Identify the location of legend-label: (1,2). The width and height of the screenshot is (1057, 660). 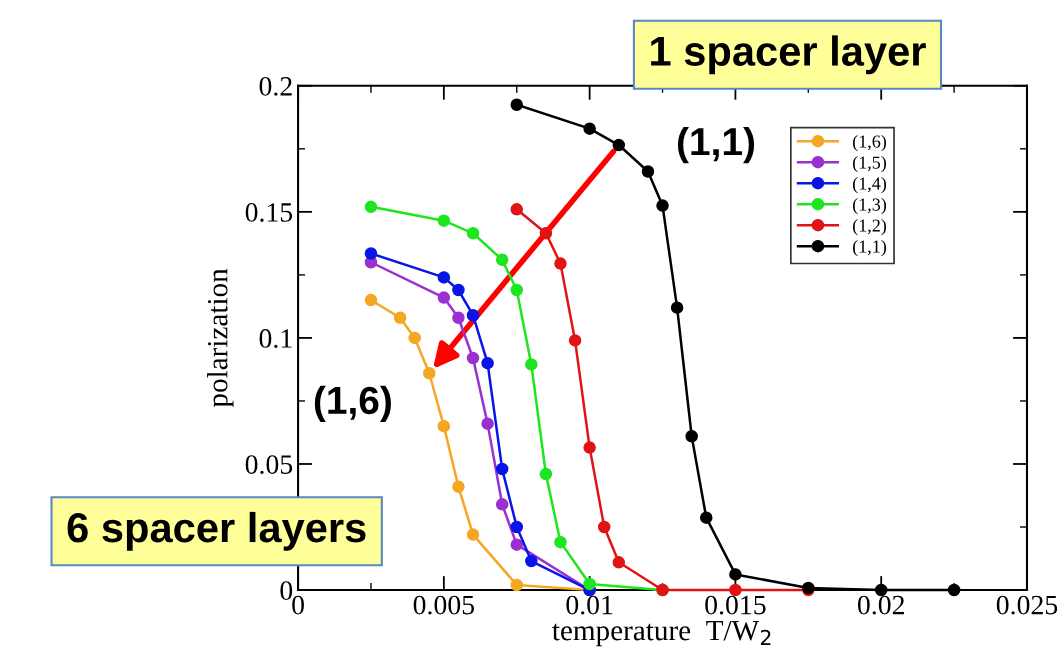
(870, 227).